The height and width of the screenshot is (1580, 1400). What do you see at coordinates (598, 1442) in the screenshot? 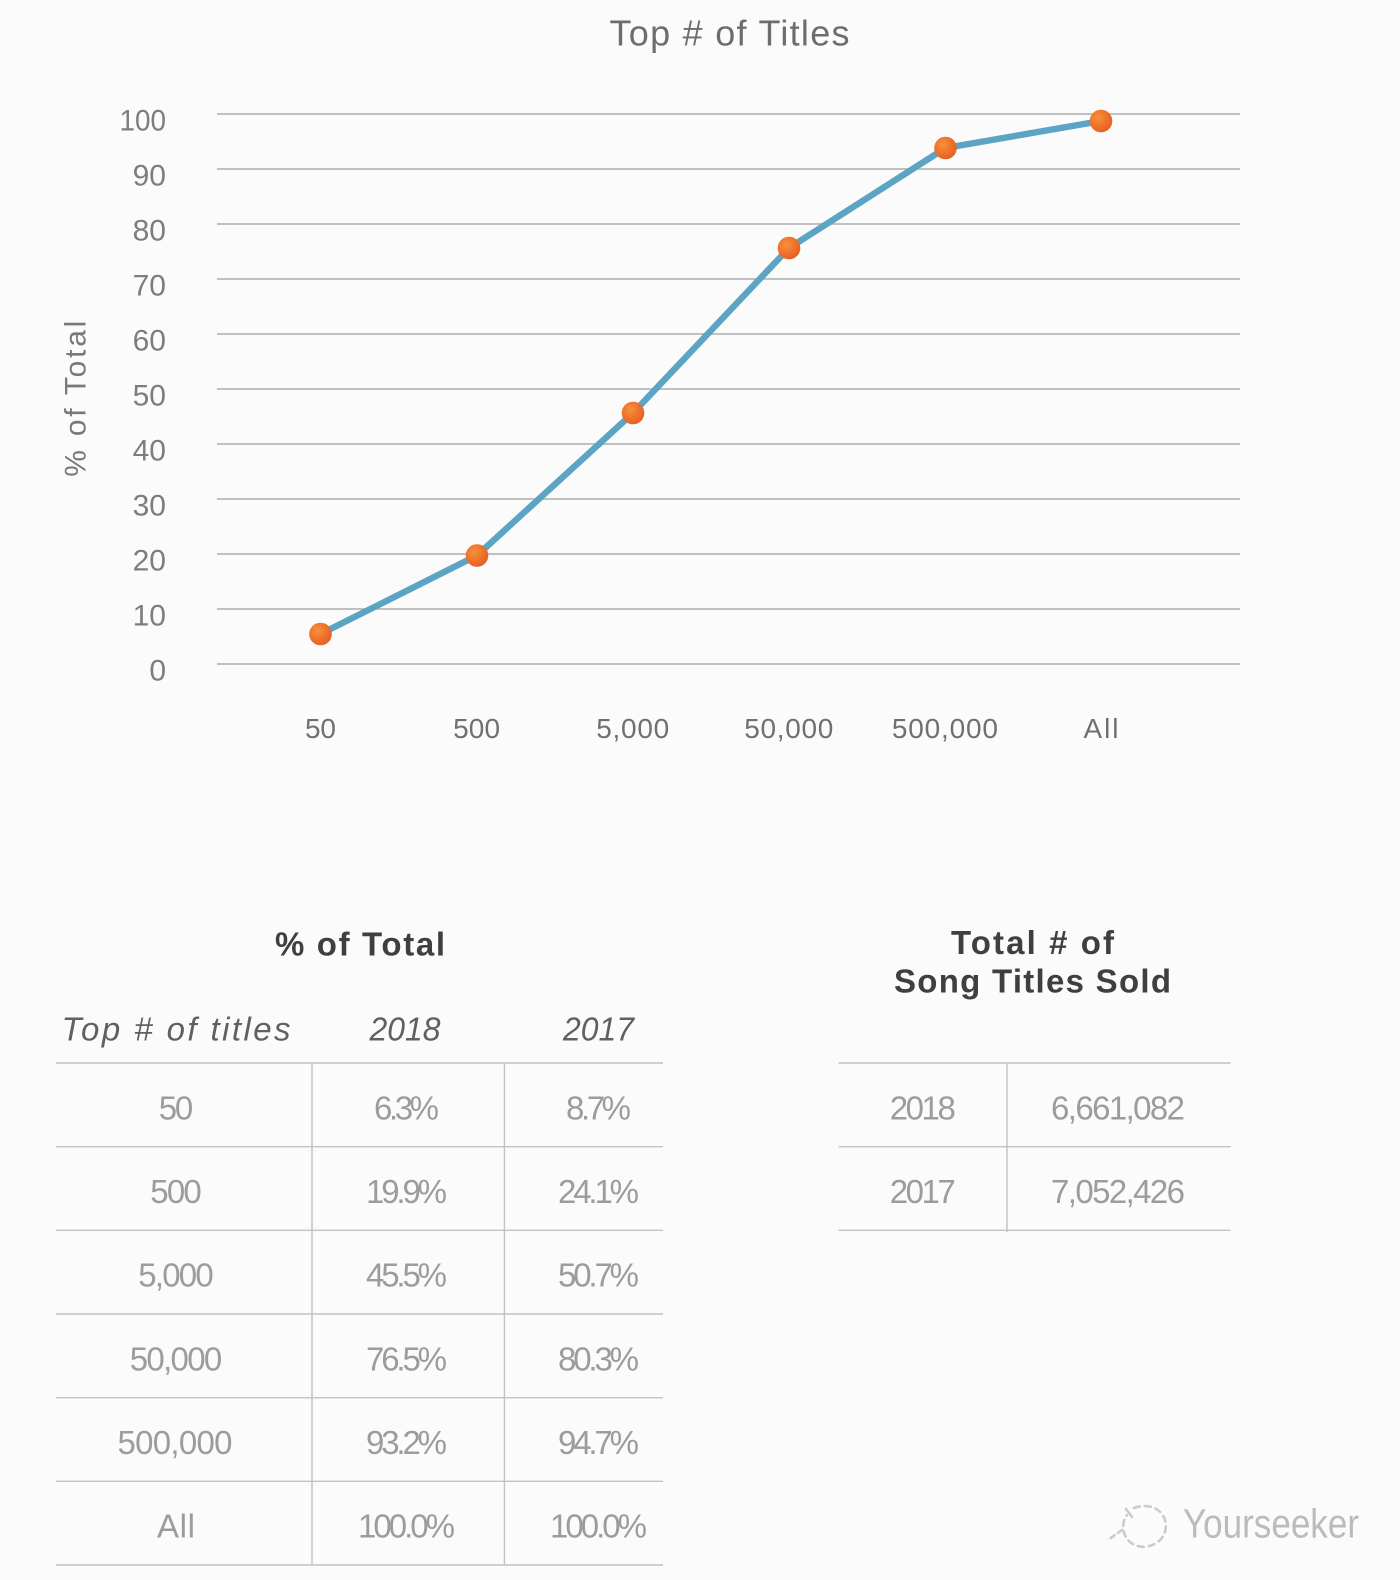
I see `svg-text: 94.7%` at bounding box center [598, 1442].